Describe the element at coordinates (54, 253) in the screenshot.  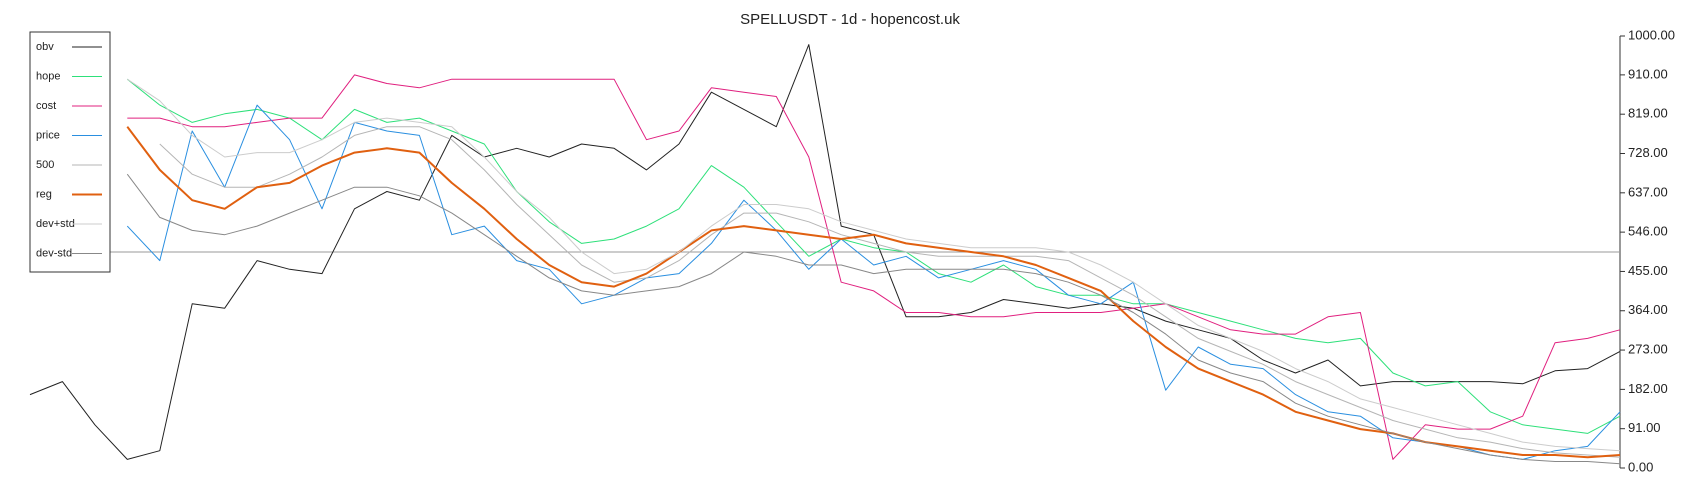
I see `legend-label: dev-std` at that location.